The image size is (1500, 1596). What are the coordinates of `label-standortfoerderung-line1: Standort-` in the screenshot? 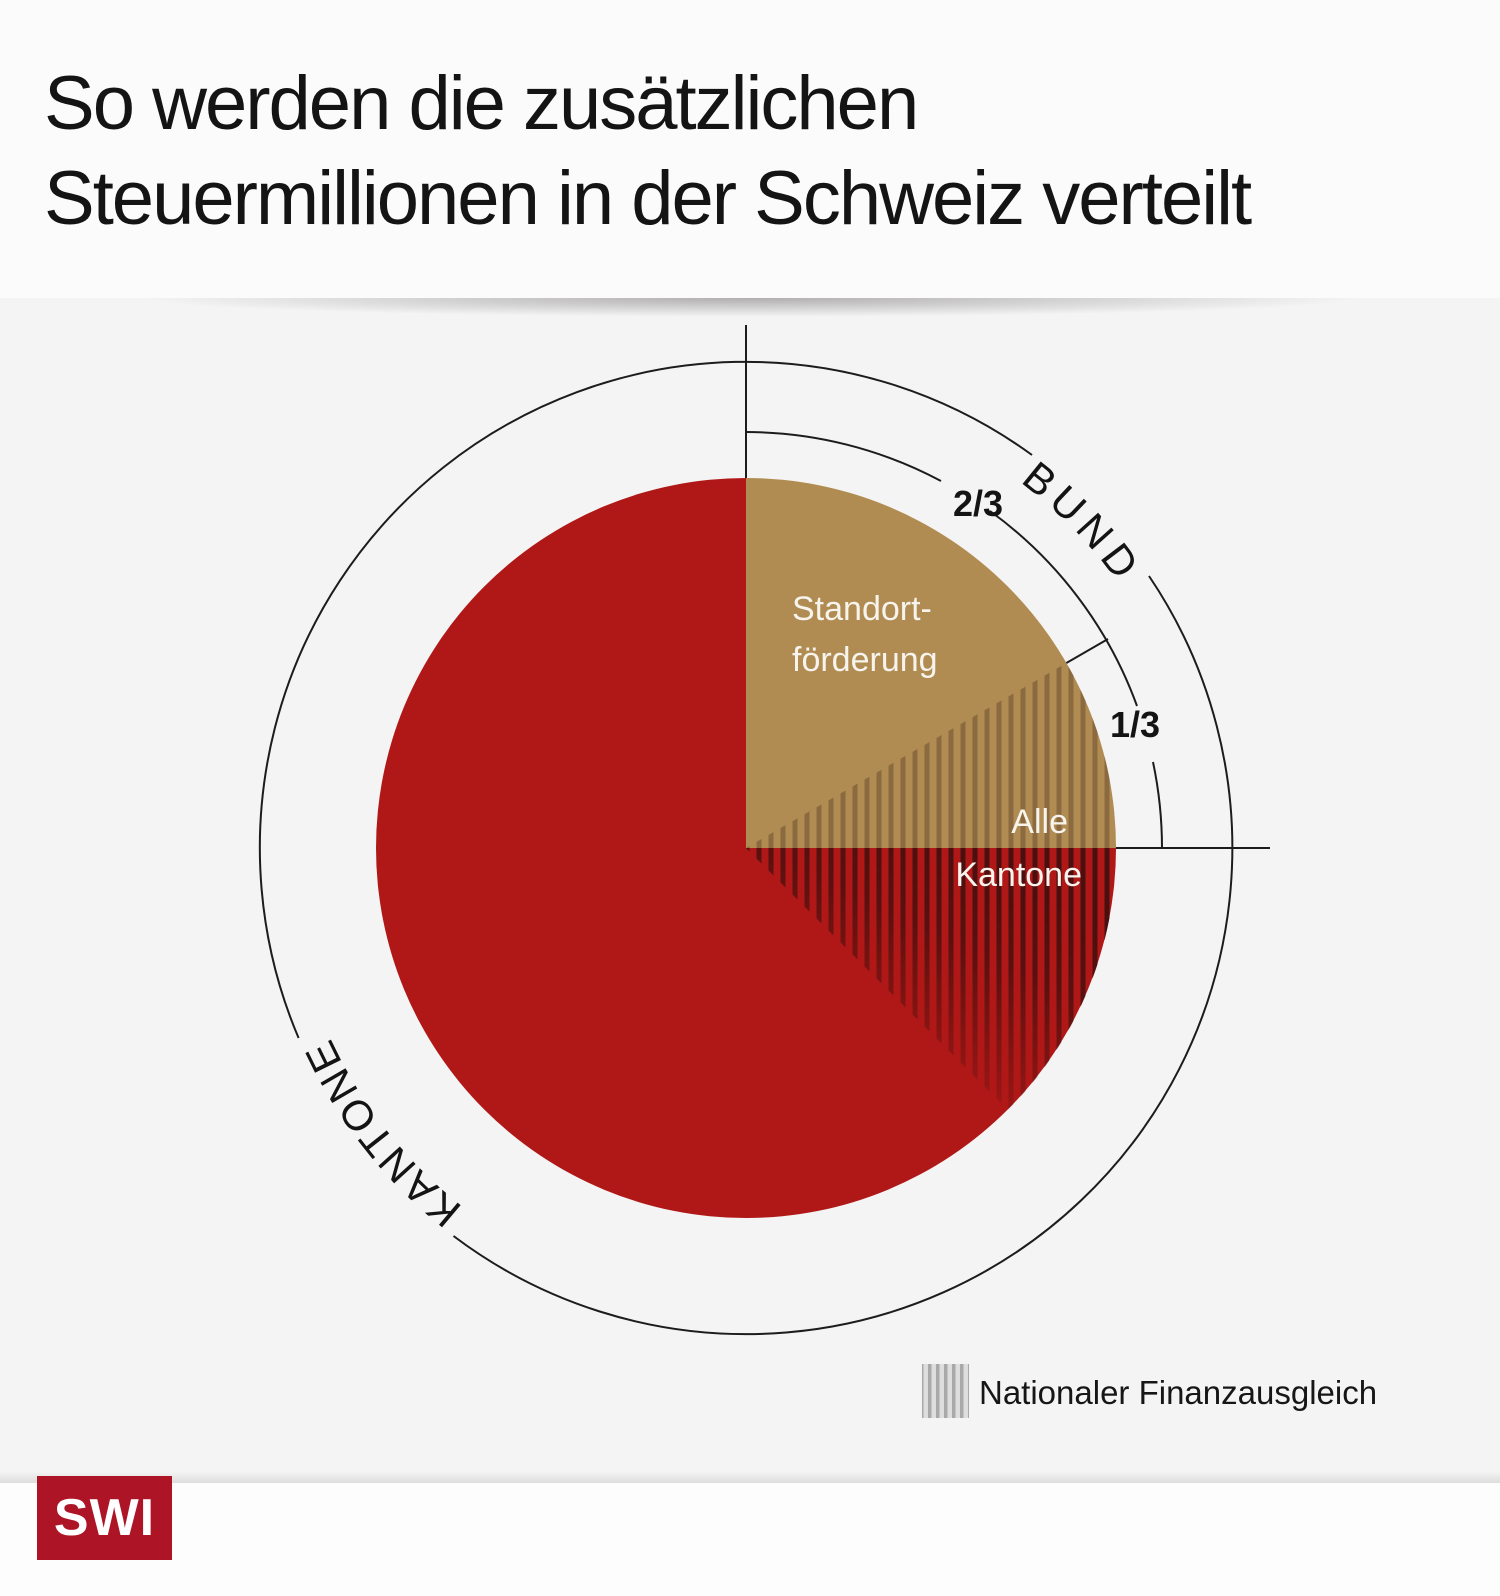 It's located at (862, 609).